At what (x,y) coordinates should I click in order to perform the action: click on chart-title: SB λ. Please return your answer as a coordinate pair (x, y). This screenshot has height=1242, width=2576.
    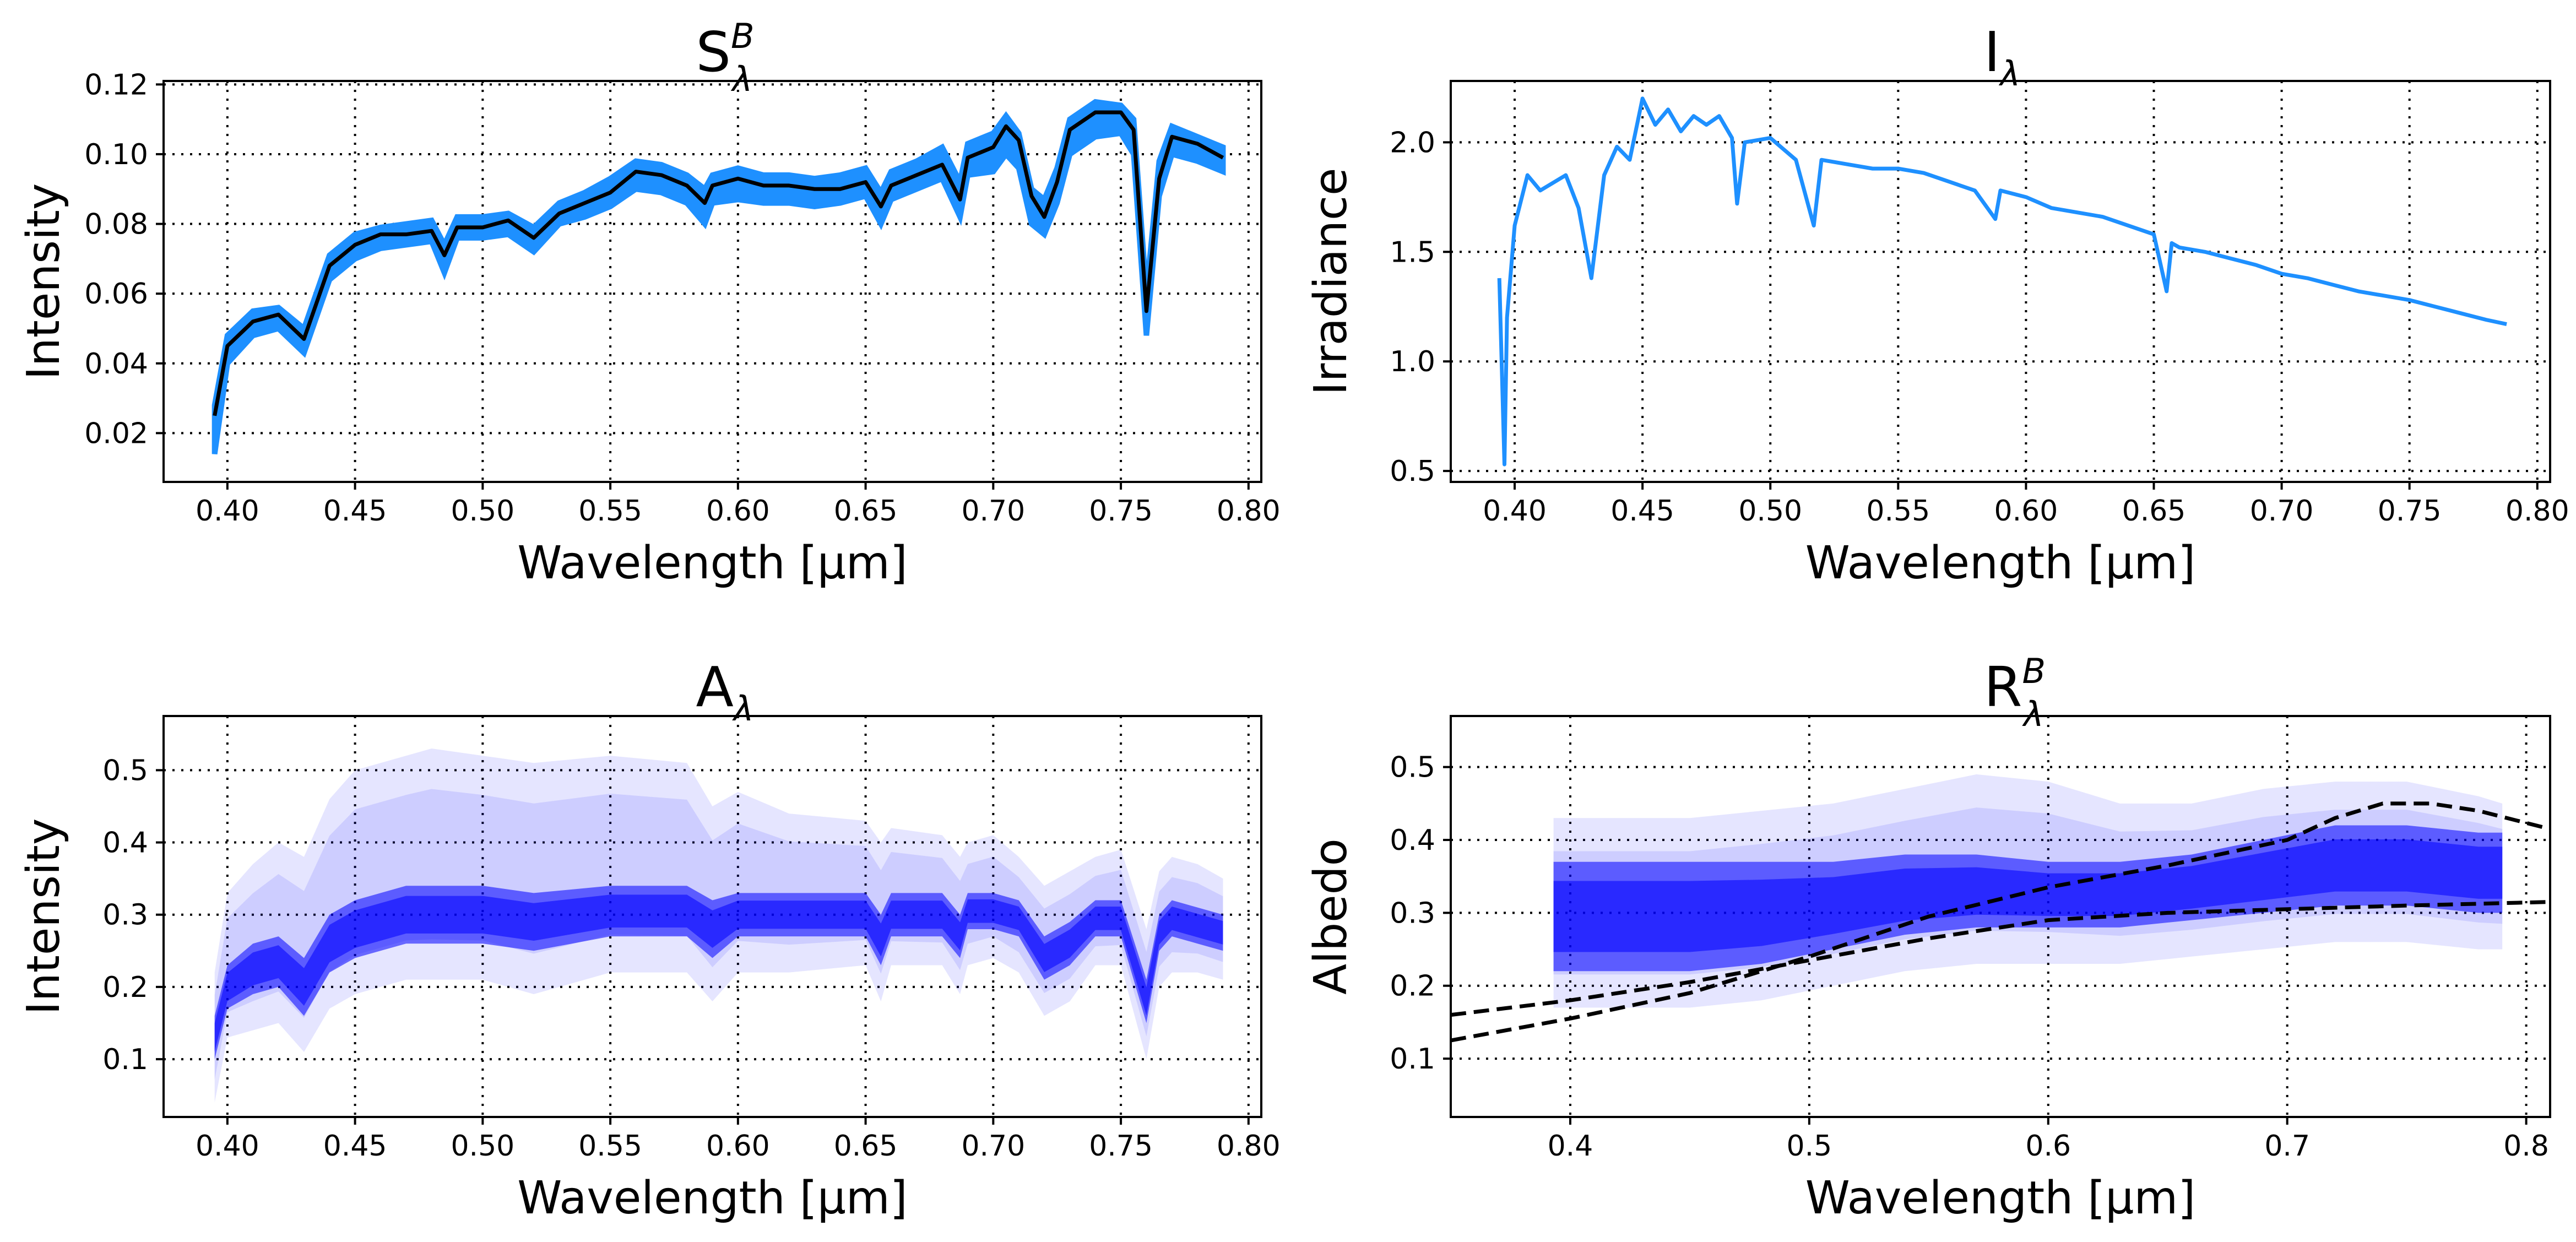
    Looking at the image, I should click on (725, 57).